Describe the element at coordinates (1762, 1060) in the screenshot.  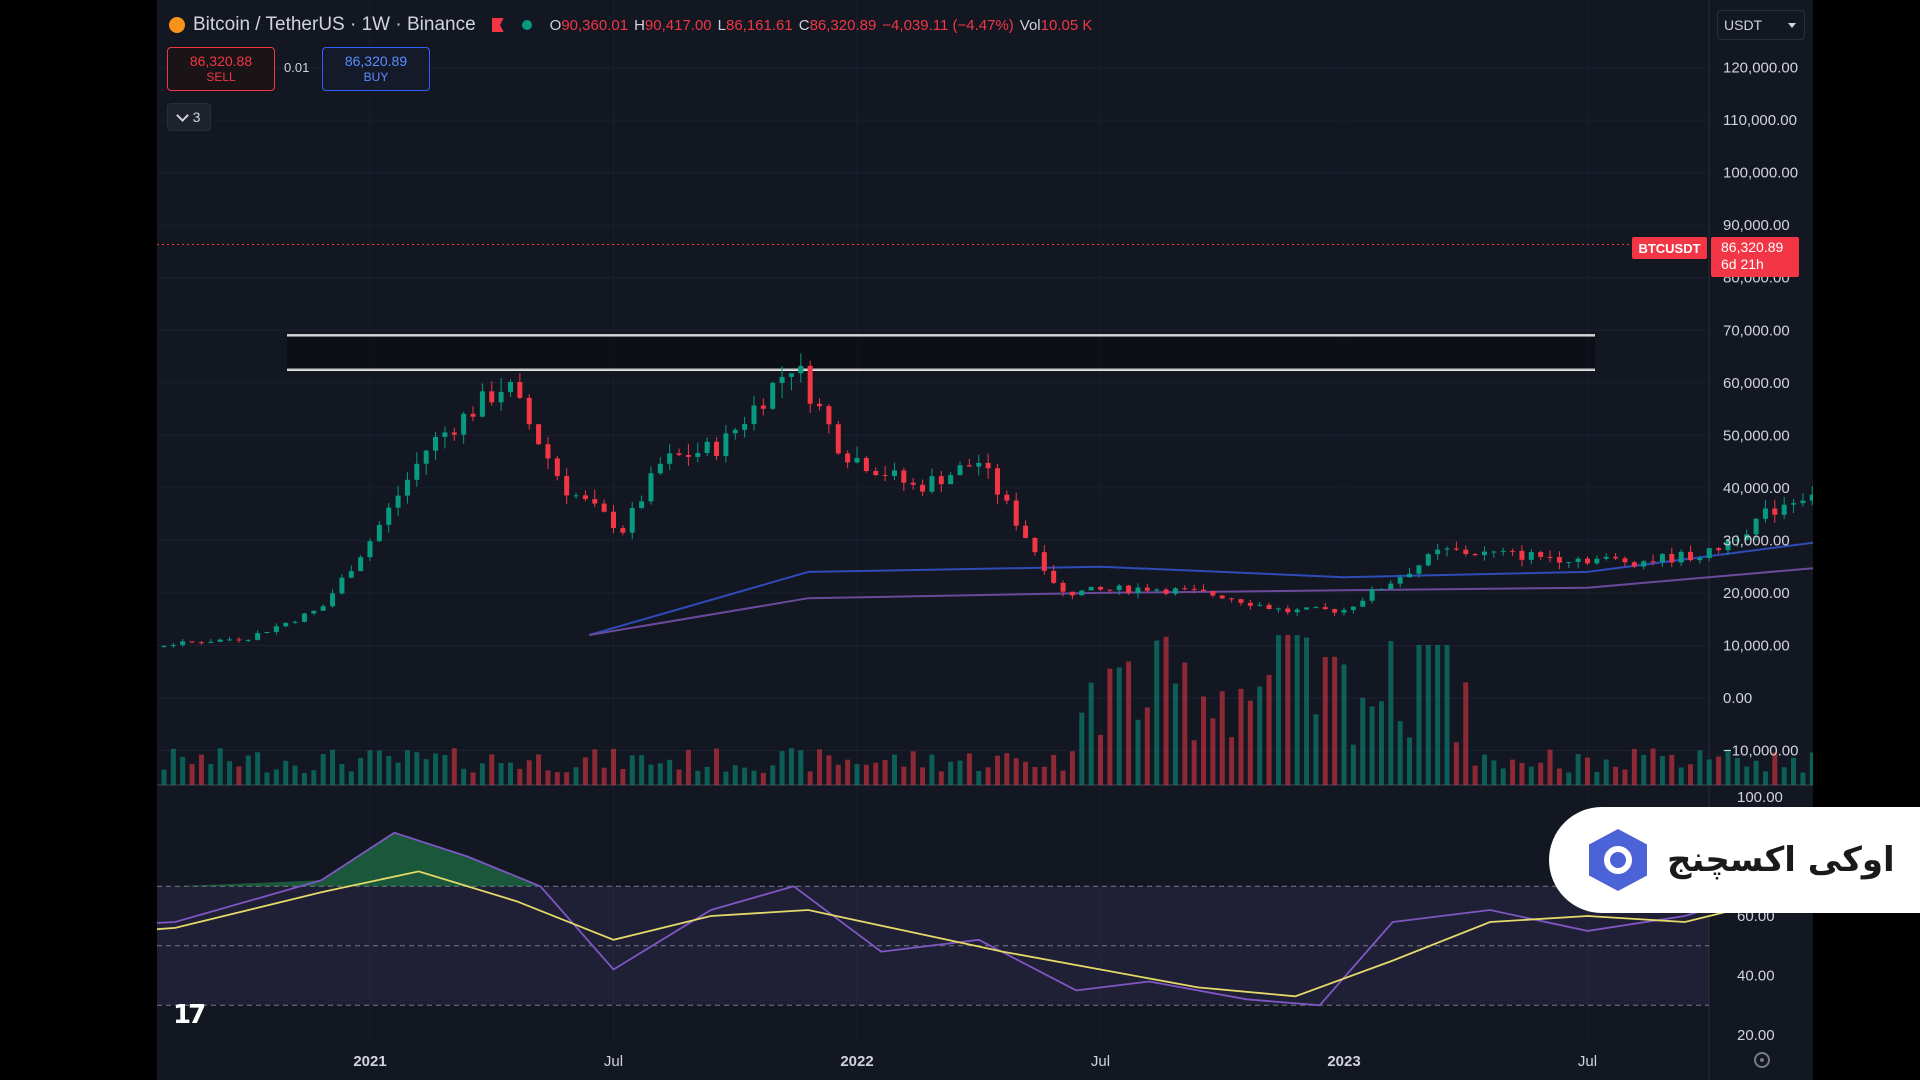
I see `settings-icon` at that location.